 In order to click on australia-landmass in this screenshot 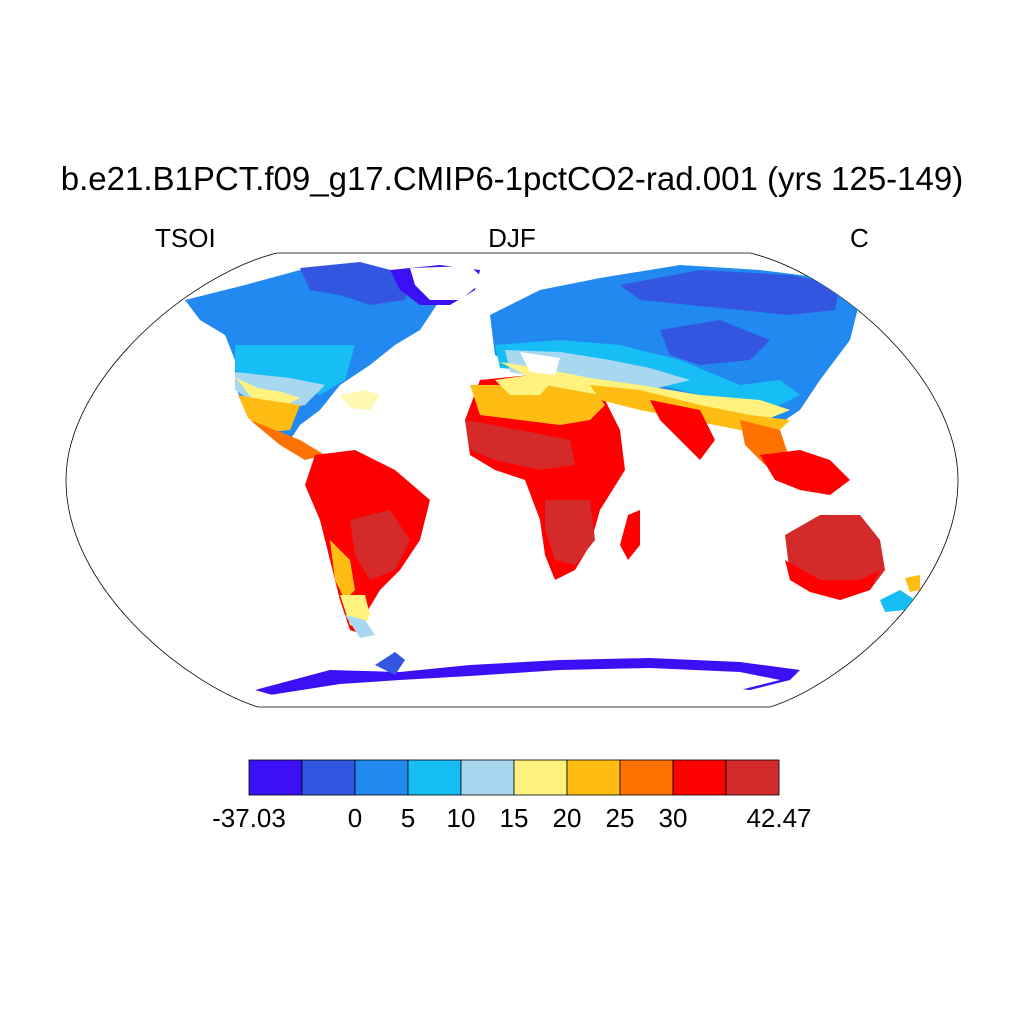, I will do `click(852, 563)`.